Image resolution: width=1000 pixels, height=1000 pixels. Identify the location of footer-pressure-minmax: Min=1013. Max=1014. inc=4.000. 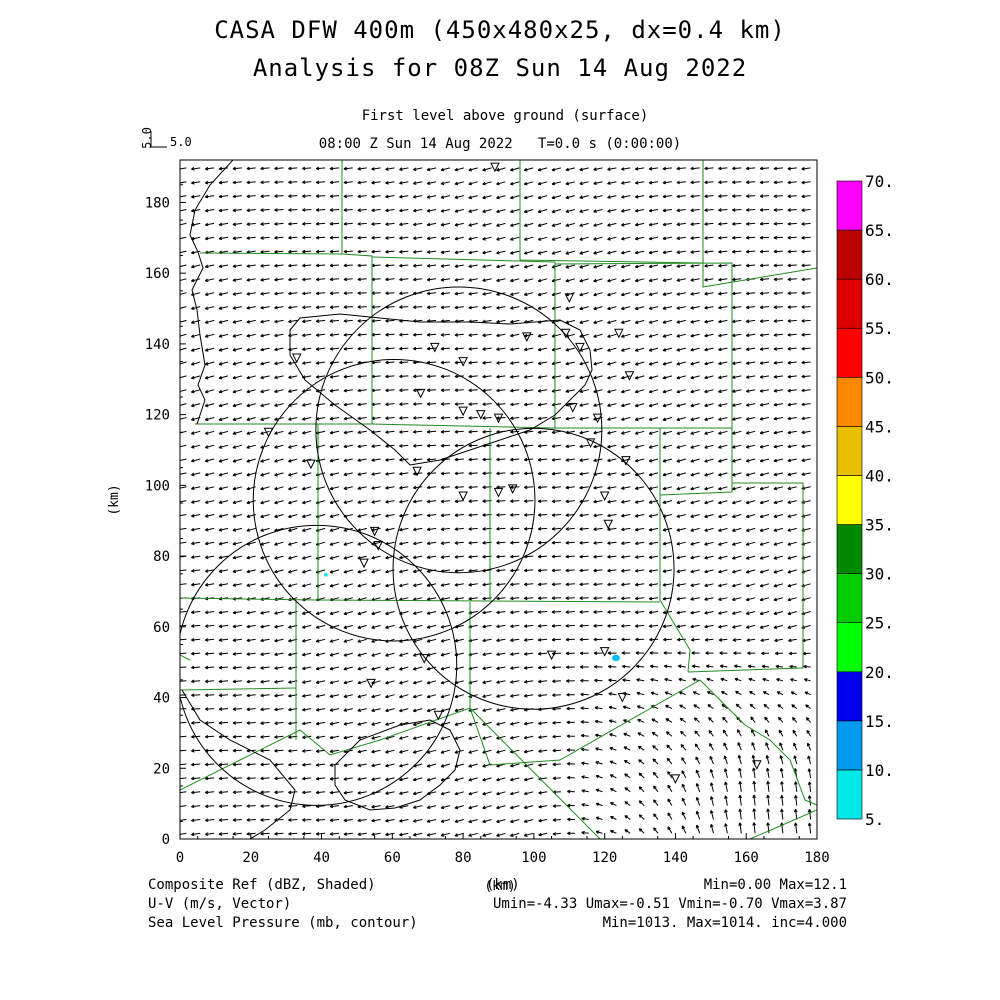
(724, 923).